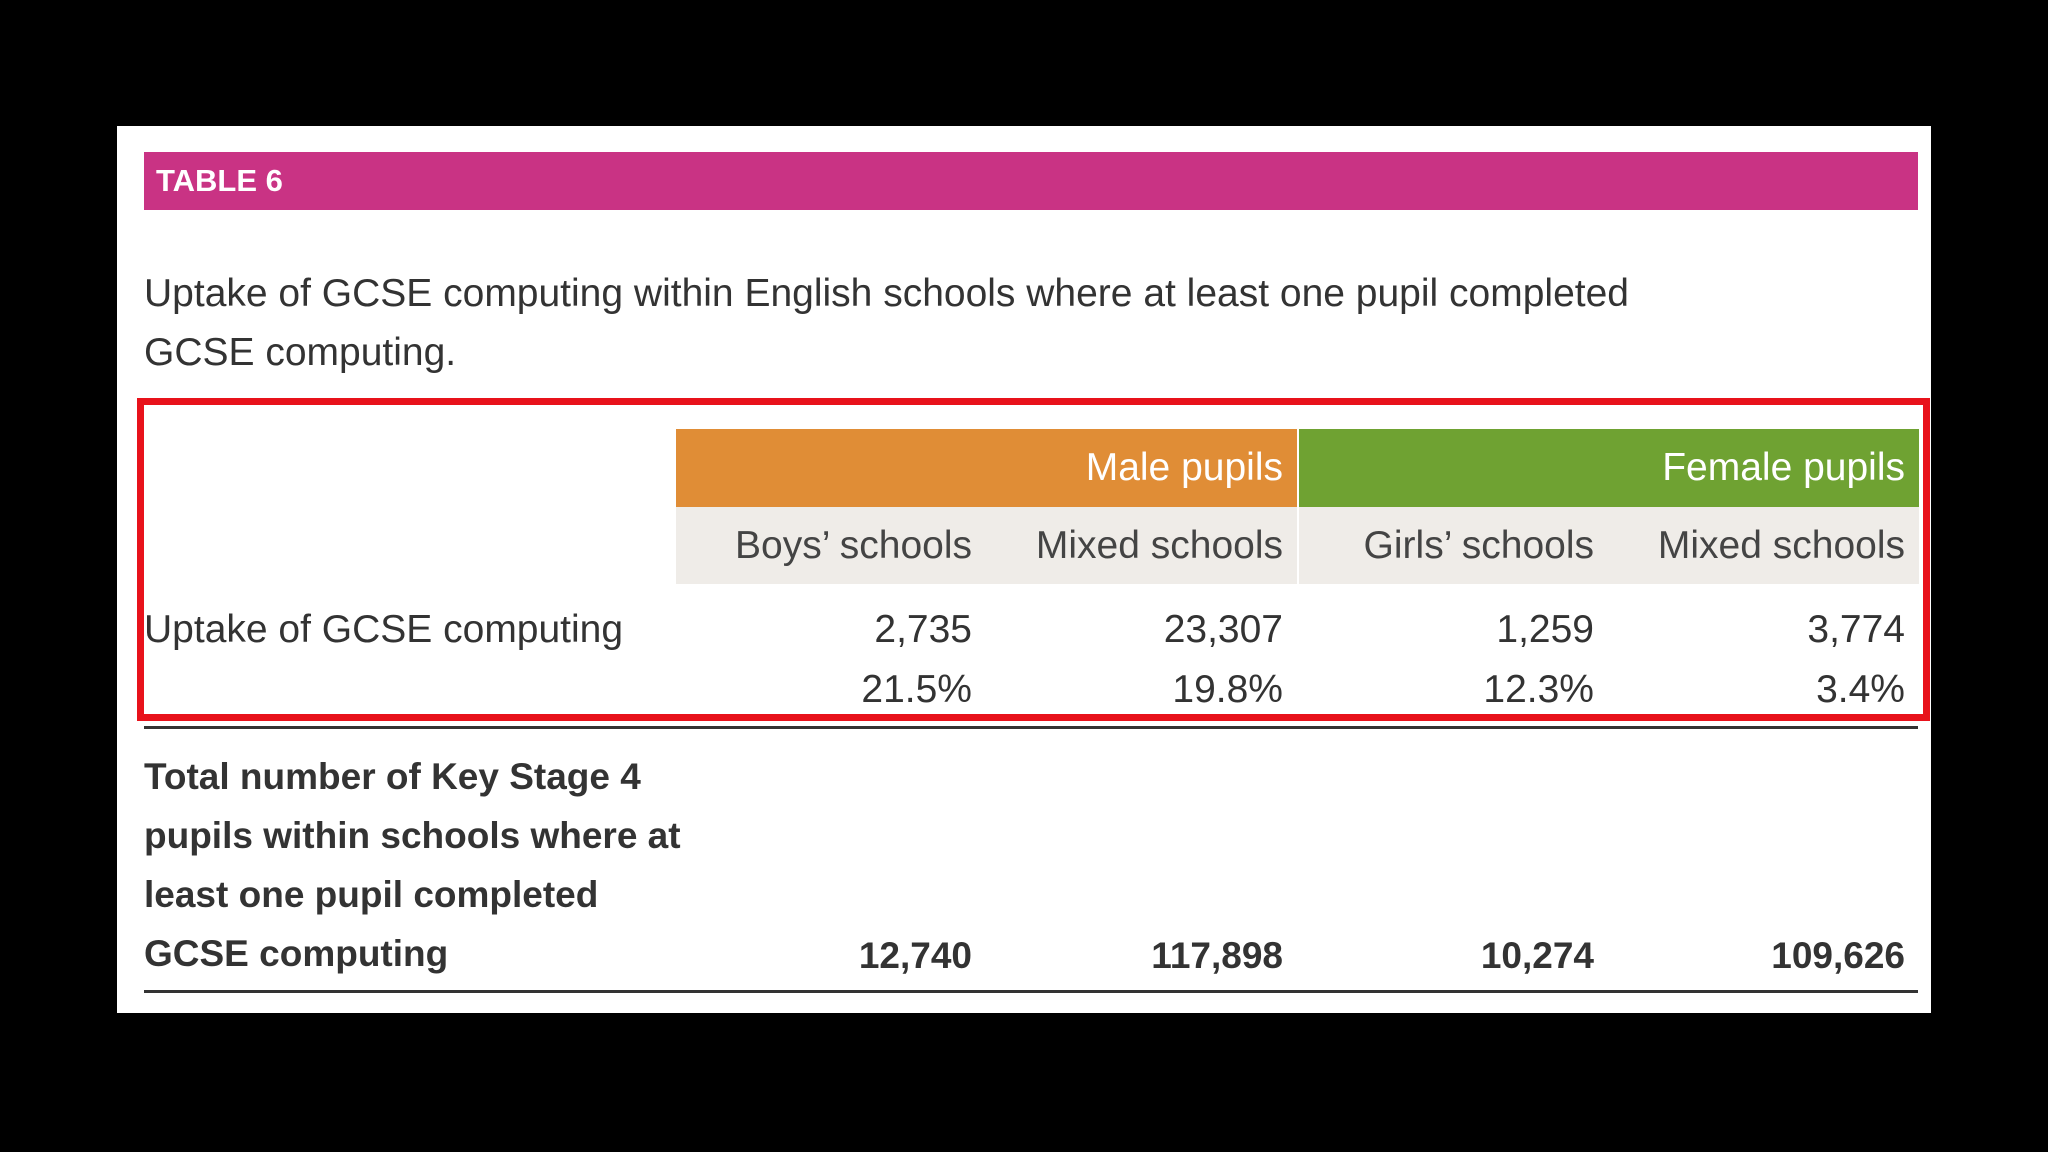  I want to click on uptake-percent-female-mixed: 3.4%, so click(1860, 689).